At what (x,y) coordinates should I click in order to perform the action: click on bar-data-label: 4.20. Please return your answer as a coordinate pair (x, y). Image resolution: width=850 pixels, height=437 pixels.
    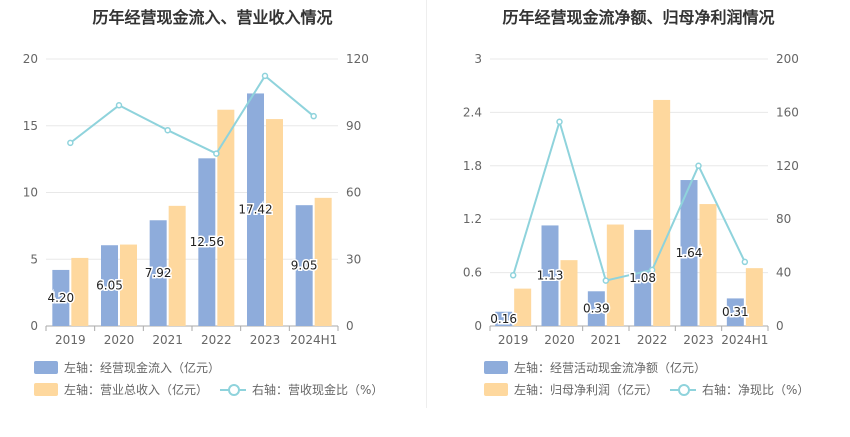
    Looking at the image, I should click on (60, 298).